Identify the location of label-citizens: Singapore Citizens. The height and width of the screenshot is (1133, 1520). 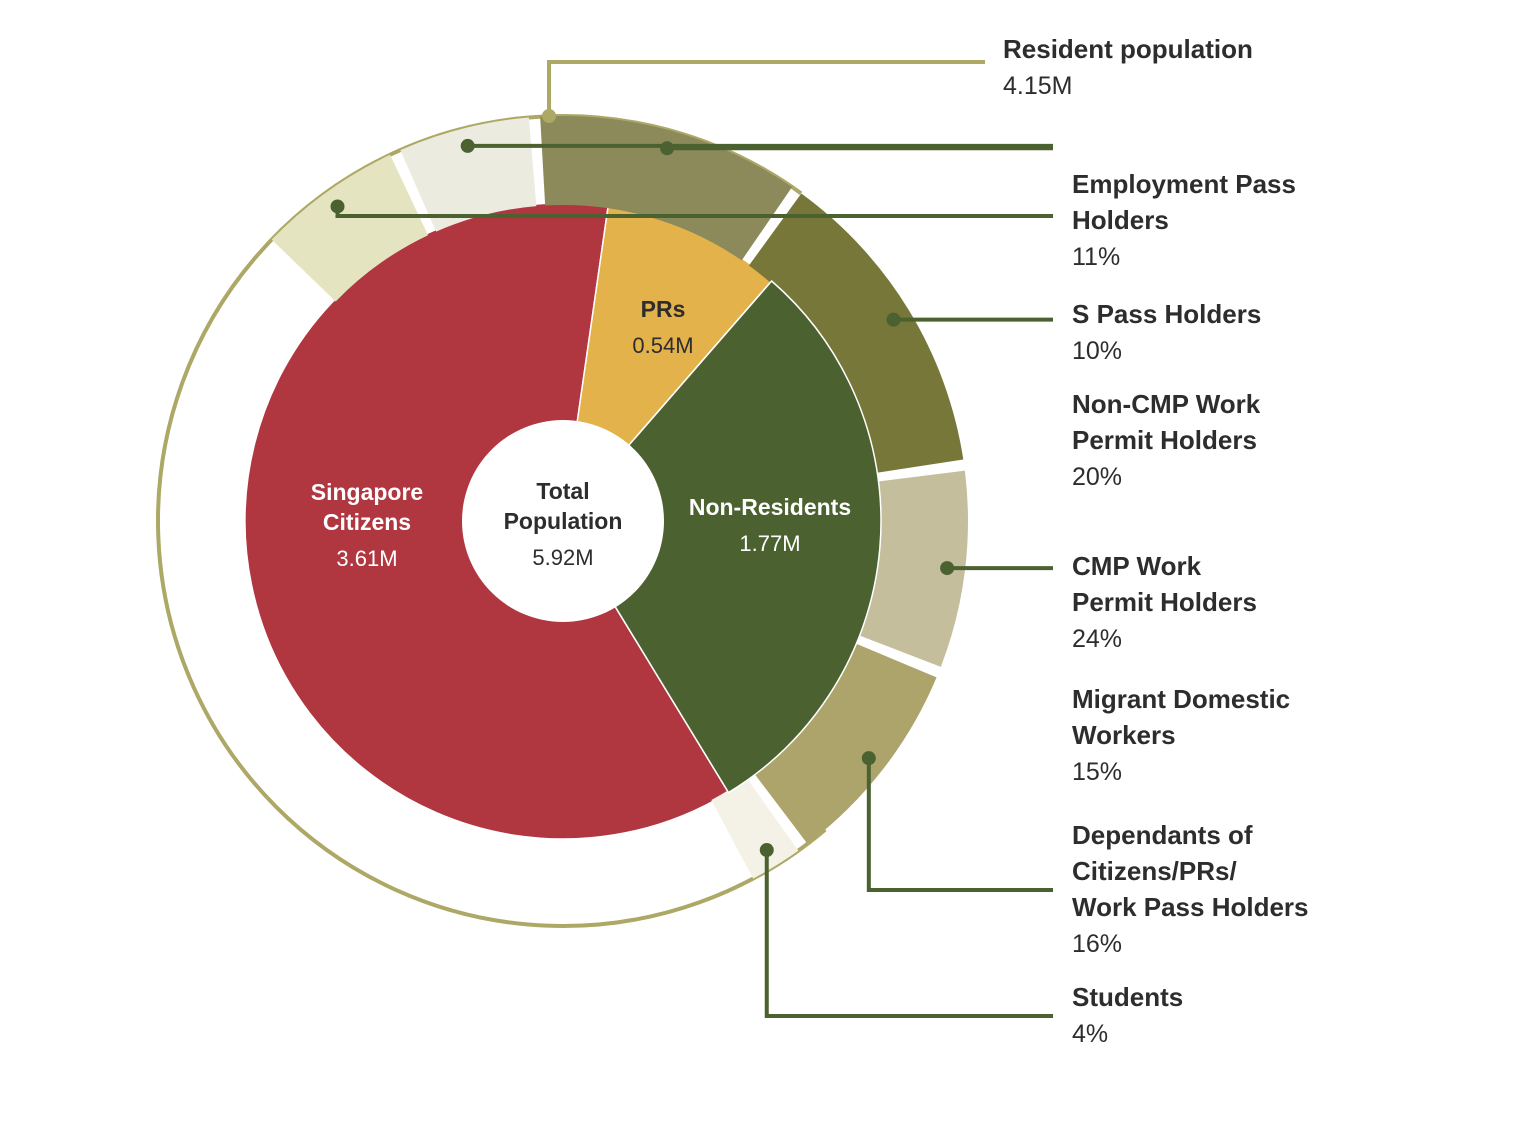
(367, 507).